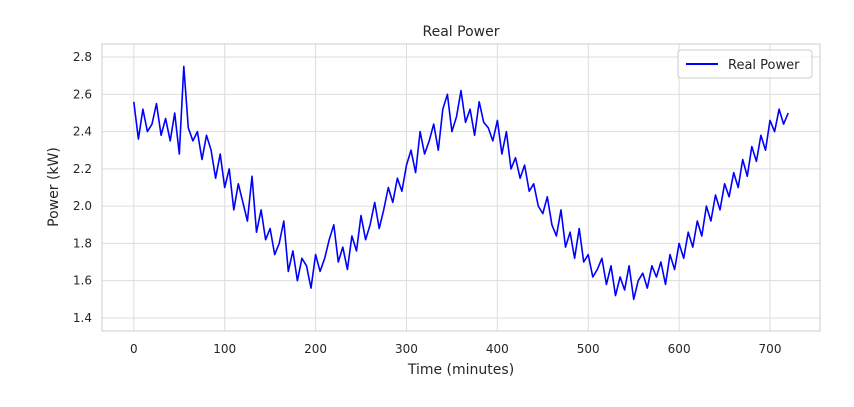  I want to click on x-tick-label: 100, so click(224, 349).